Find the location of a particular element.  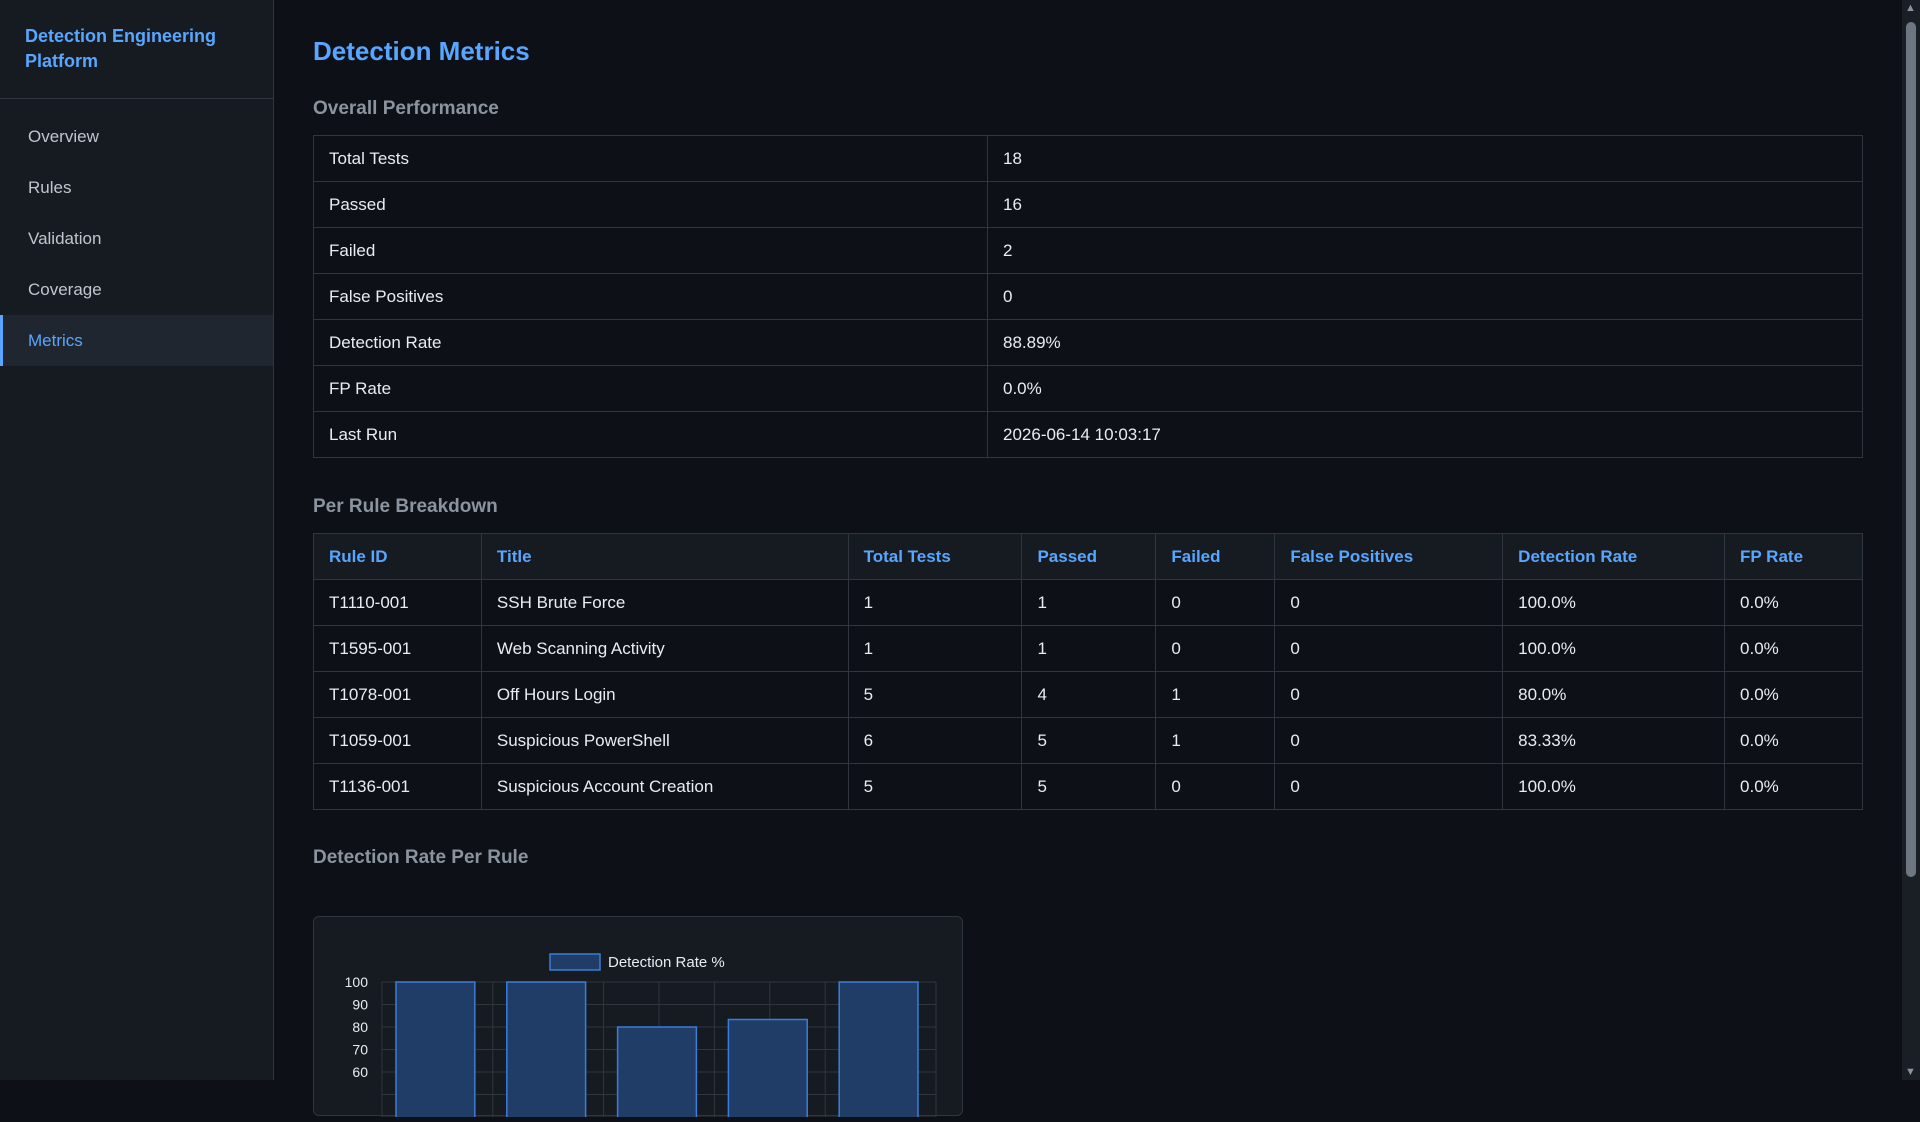

column-header: Detection Rate is located at coordinates (1614, 556).